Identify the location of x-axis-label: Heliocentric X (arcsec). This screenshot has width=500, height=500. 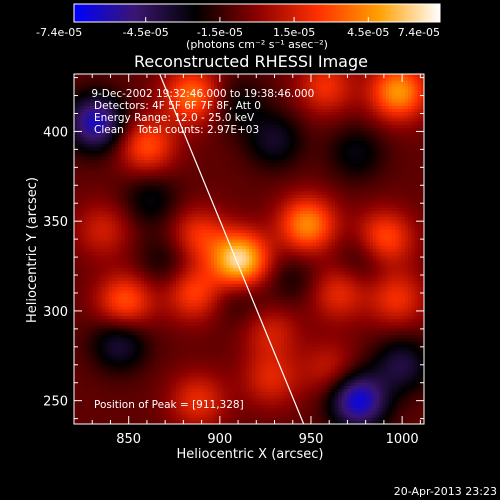
(250, 454).